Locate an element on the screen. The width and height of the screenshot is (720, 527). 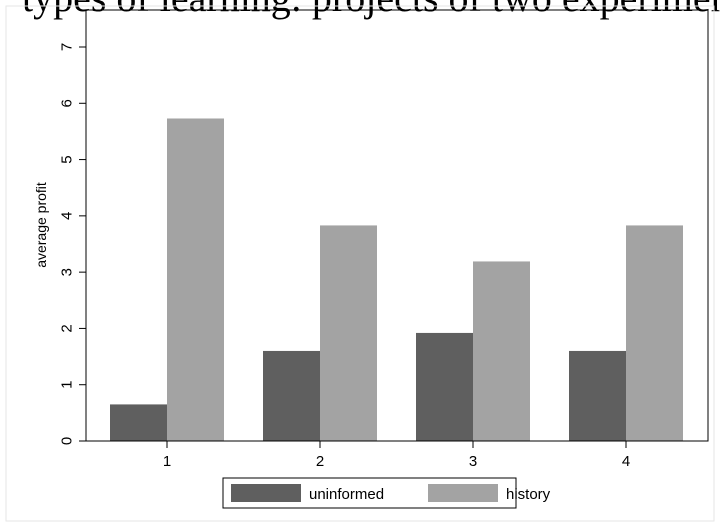
legend-box is located at coordinates (369, 493).